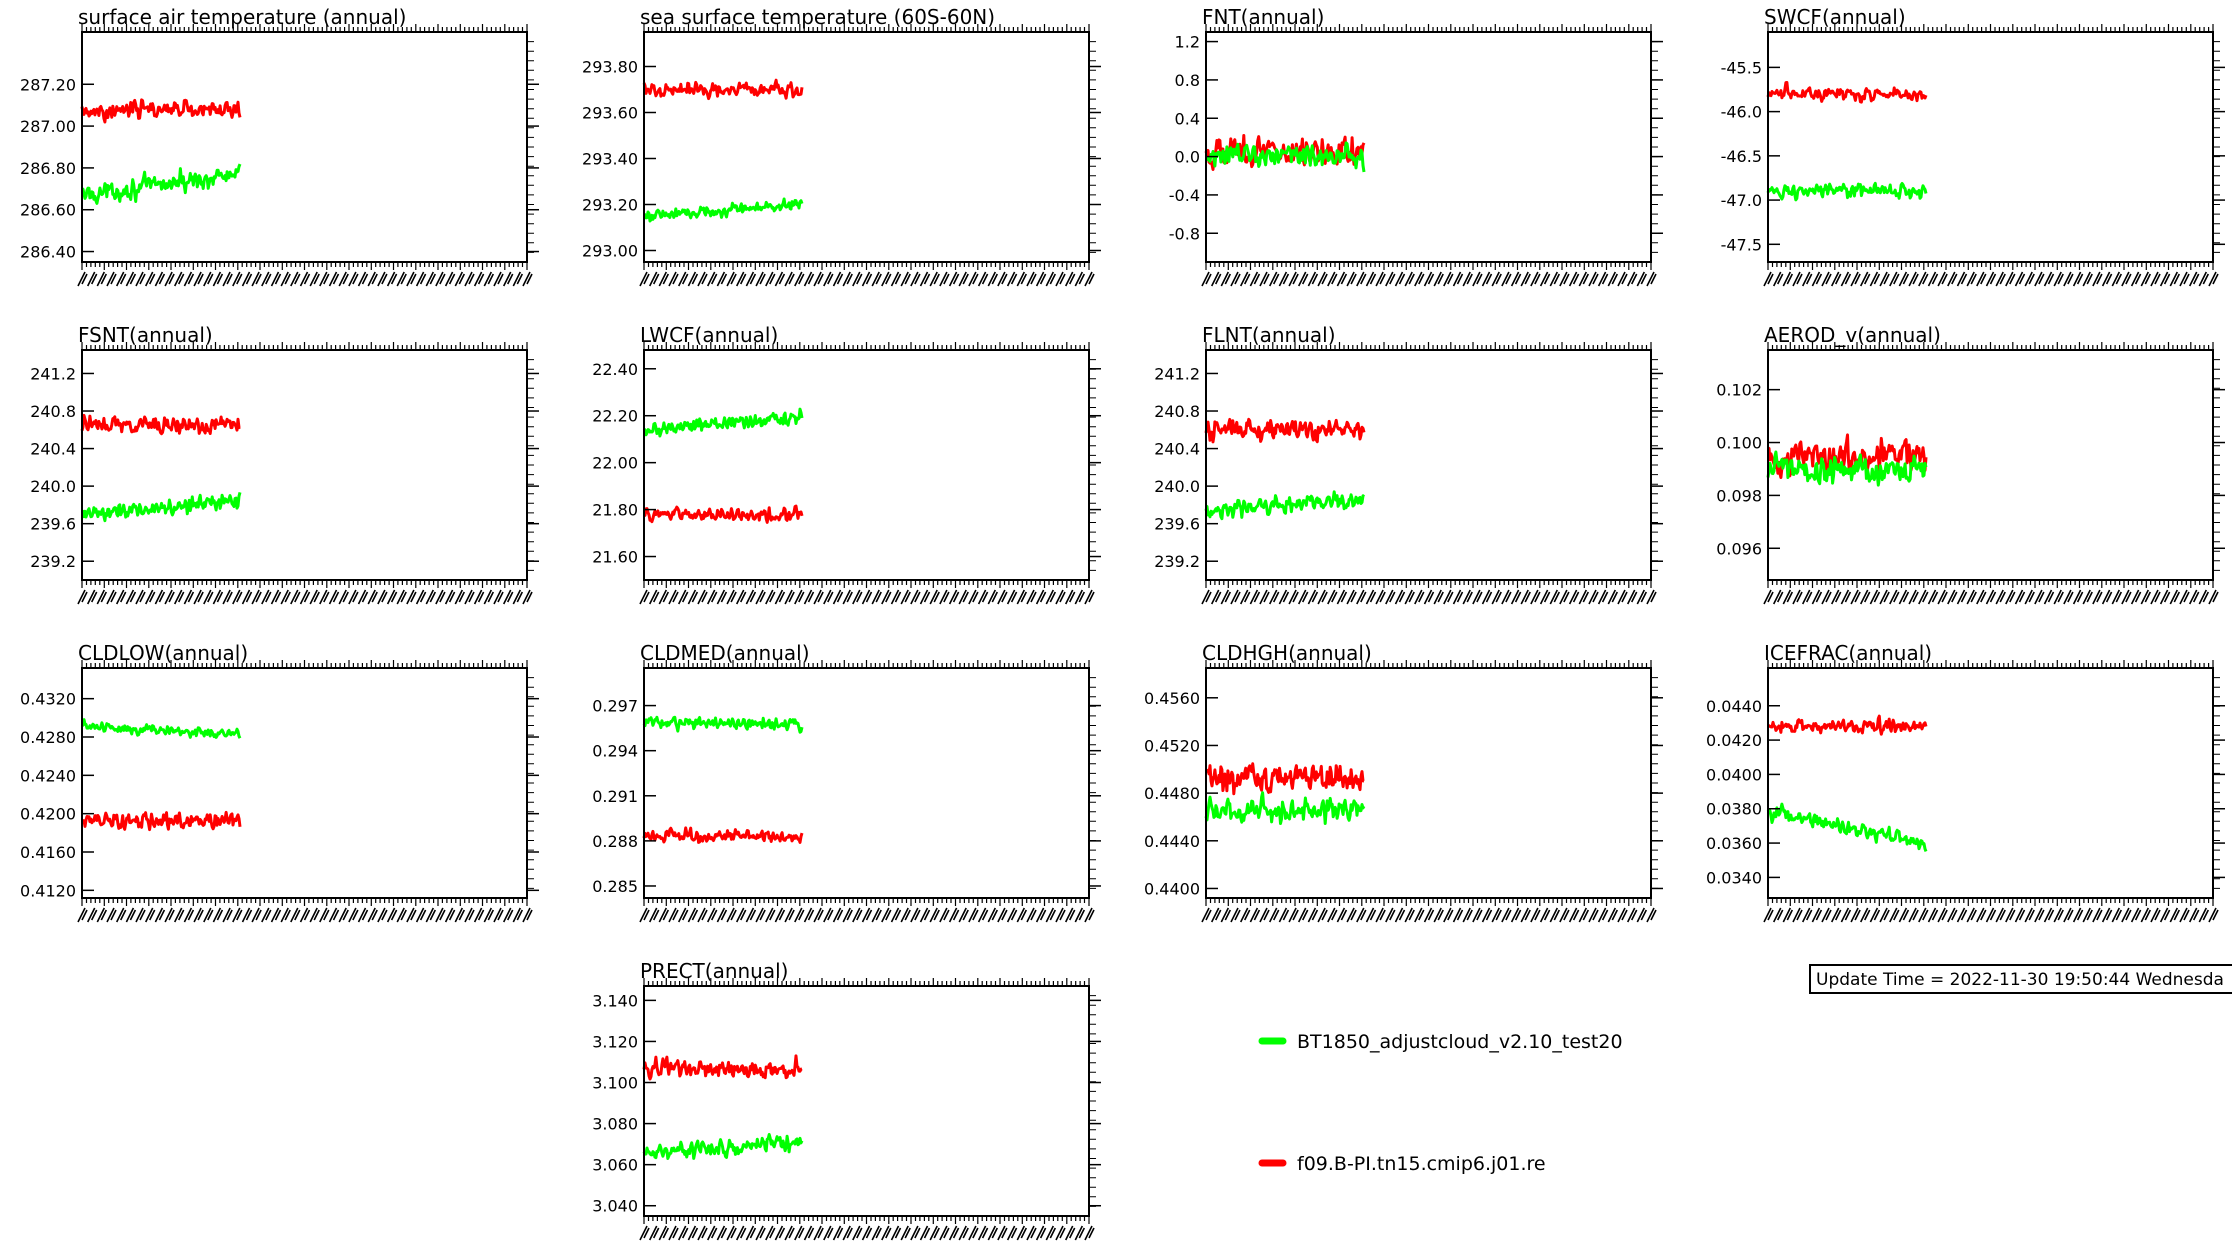  What do you see at coordinates (1421, 1164) in the screenshot?
I see `legend-label: f09.B-PI.tn15.cmip6.j01.re` at bounding box center [1421, 1164].